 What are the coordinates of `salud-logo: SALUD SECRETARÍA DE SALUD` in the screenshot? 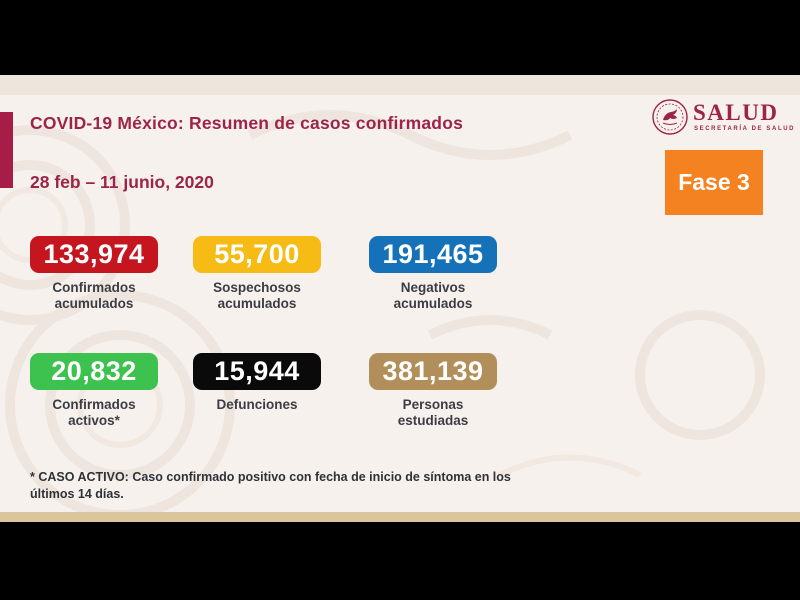 It's located at (722, 118).